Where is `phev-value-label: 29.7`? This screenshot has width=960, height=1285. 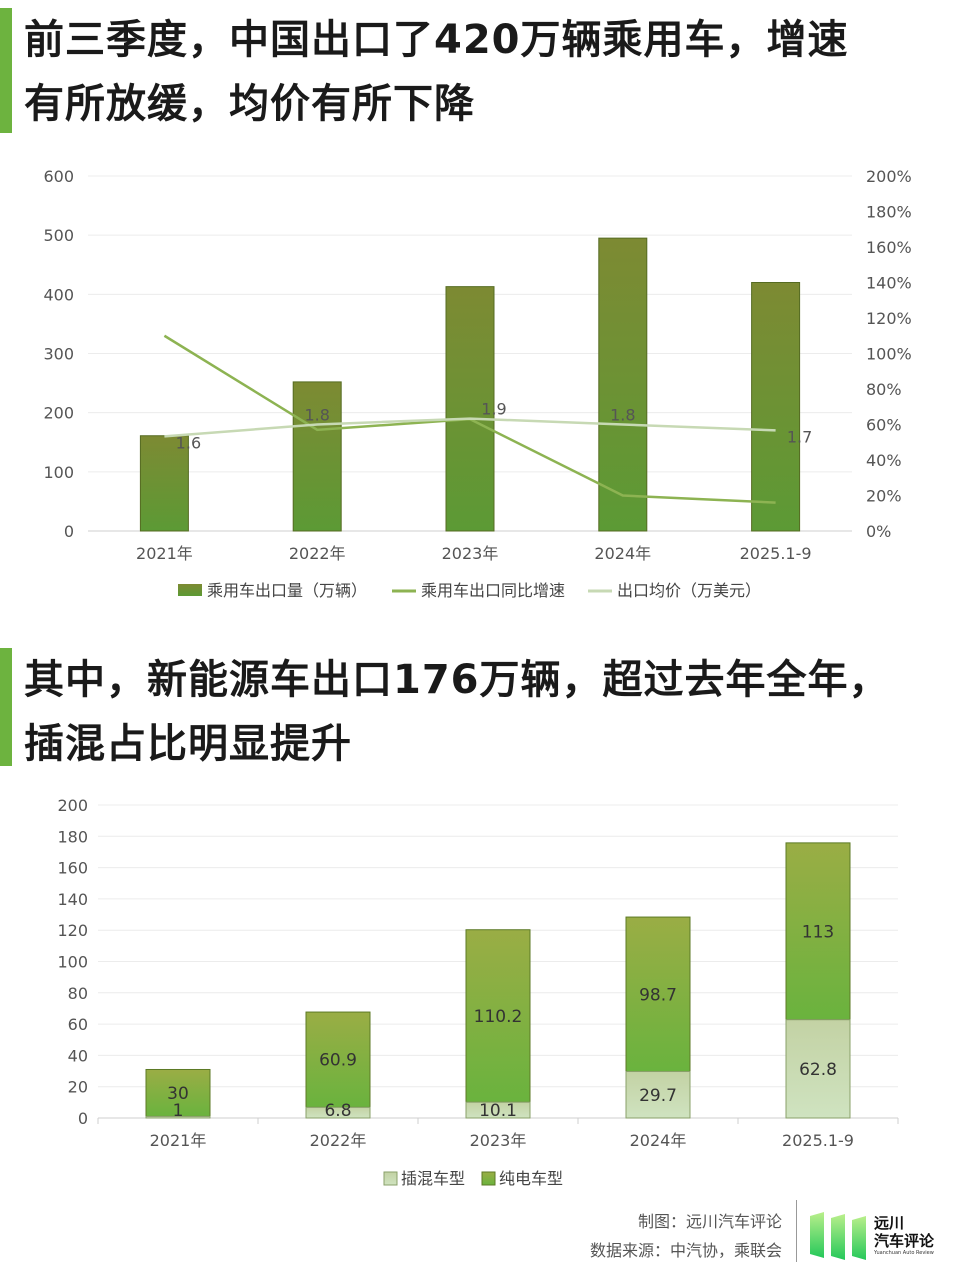 phev-value-label: 29.7 is located at coordinates (658, 1096).